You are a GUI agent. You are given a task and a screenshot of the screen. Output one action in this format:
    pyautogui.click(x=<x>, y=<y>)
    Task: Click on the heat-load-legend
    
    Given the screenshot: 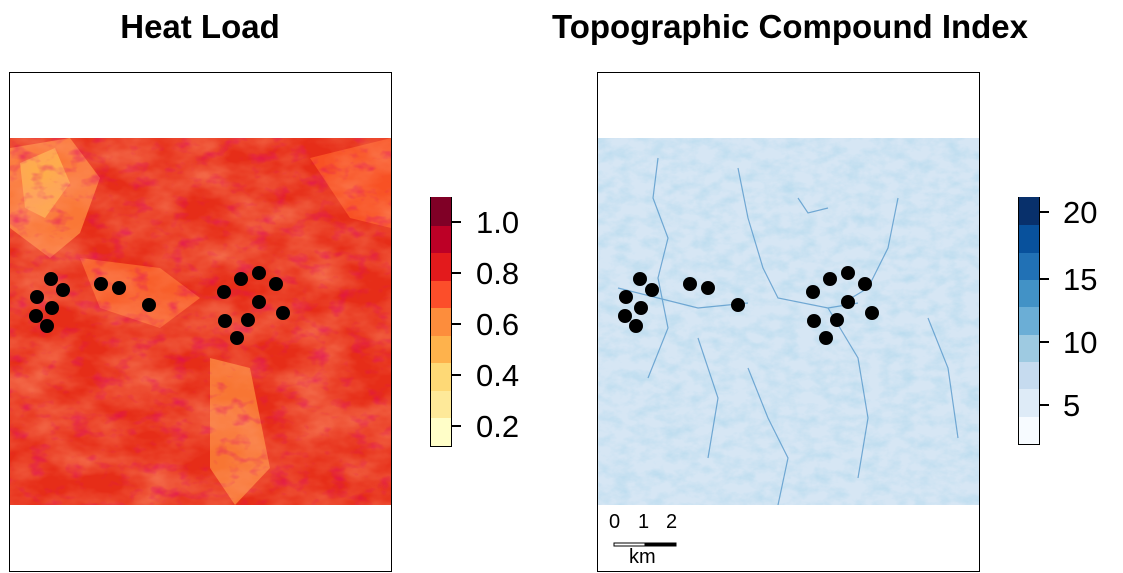 What is the action you would take?
    pyautogui.click(x=441, y=321)
    